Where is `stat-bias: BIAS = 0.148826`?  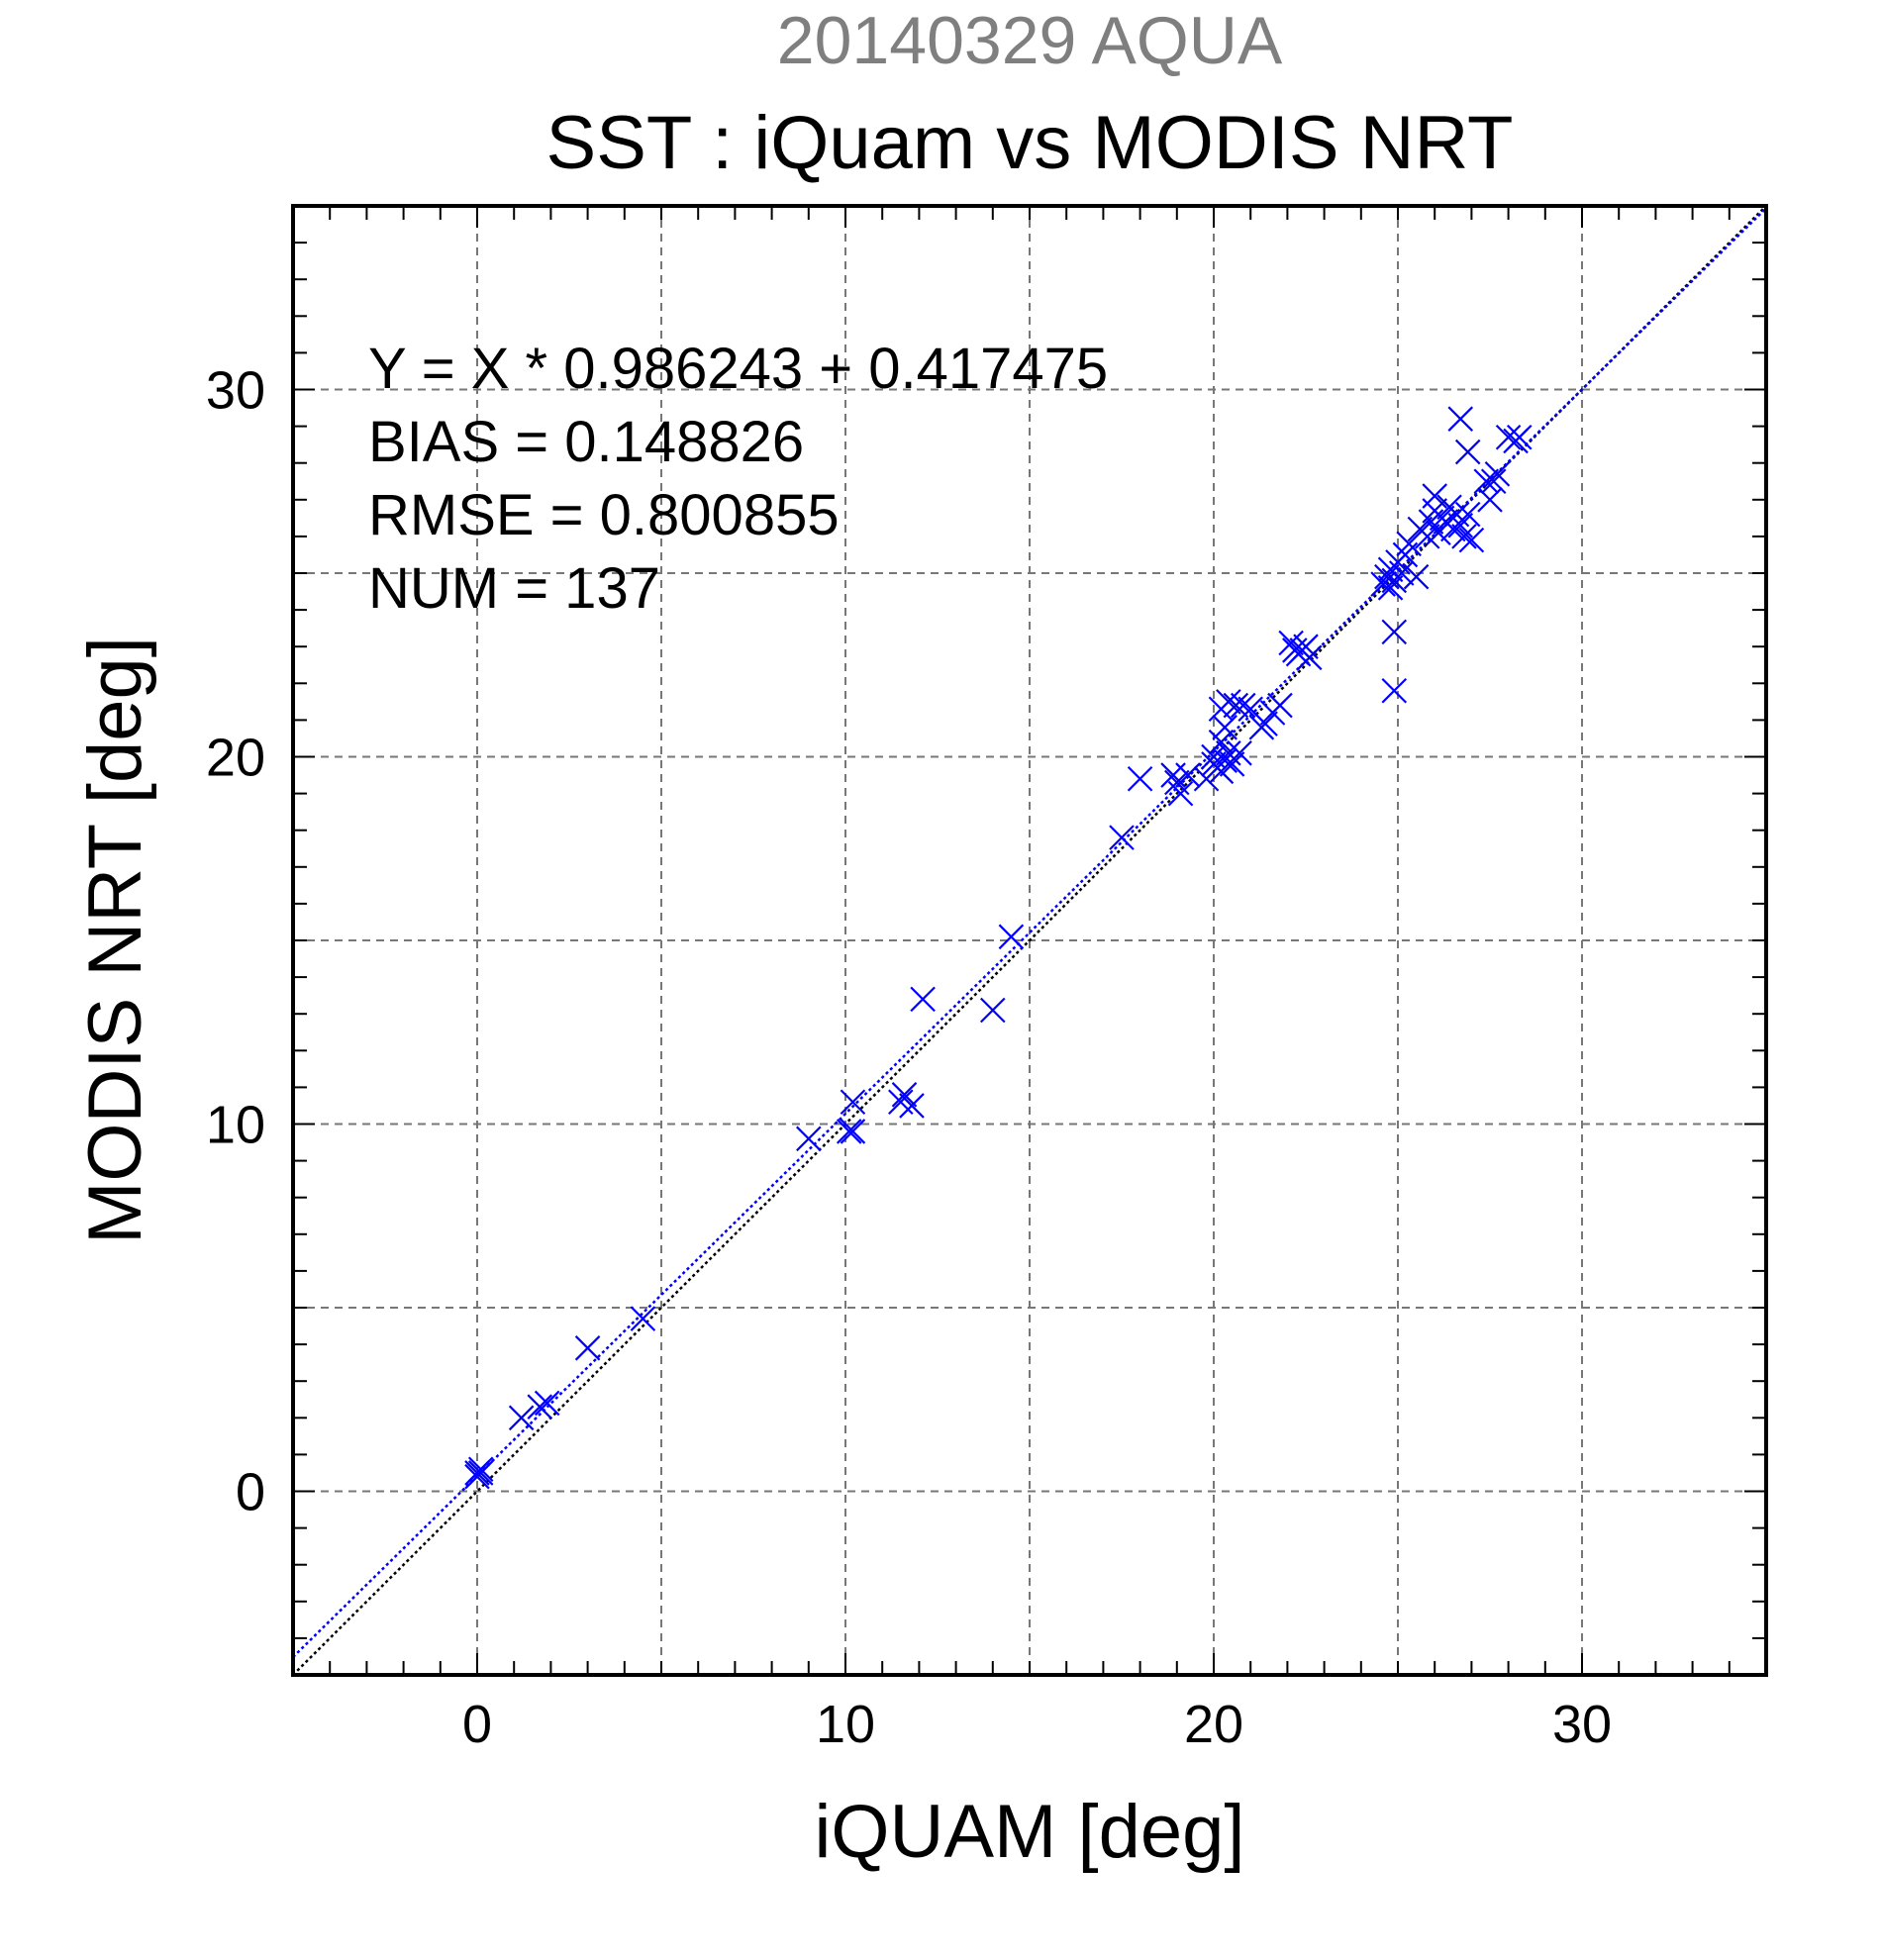 stat-bias: BIAS = 0.148826 is located at coordinates (586, 442).